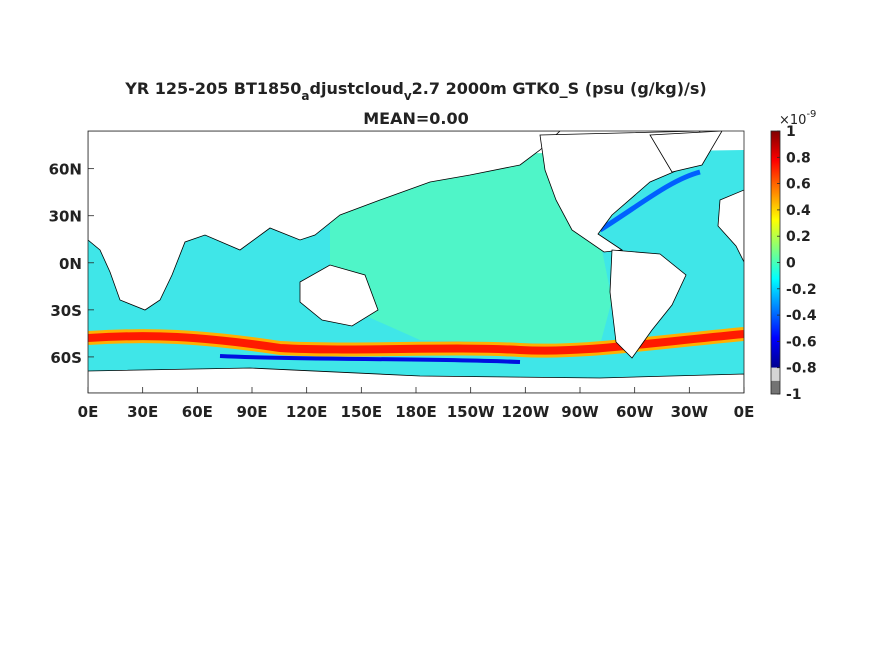 The image size is (875, 656). Describe the element at coordinates (66, 358) in the screenshot. I see `y-tick-label: 60S` at that location.